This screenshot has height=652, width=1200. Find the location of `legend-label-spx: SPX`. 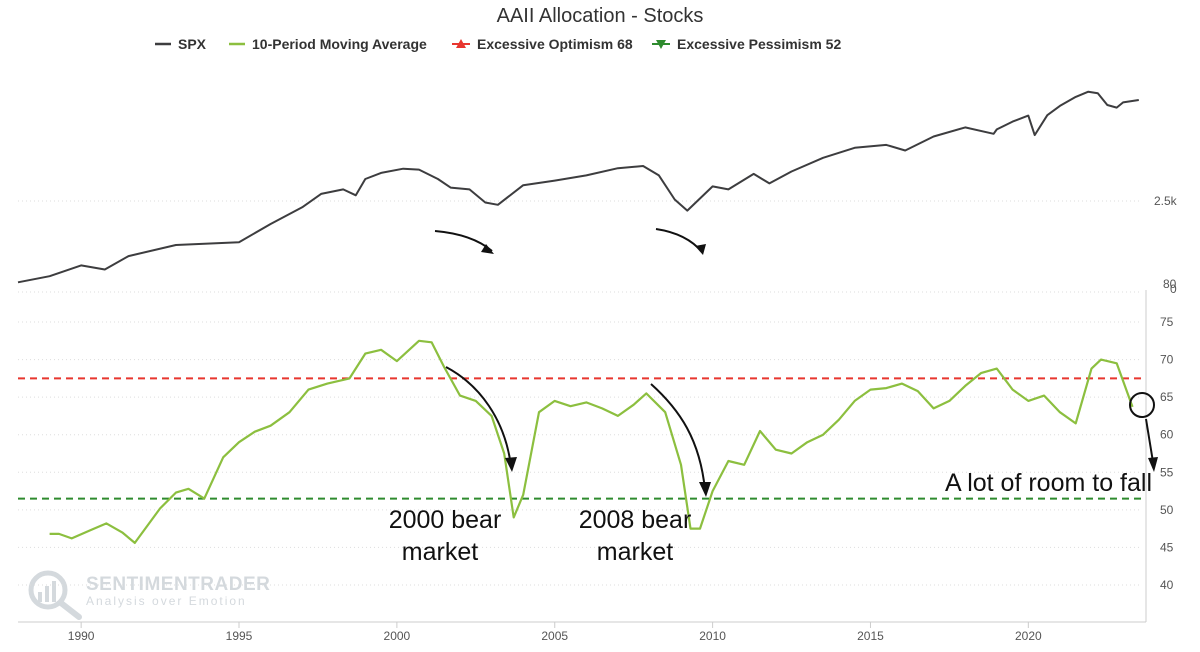

legend-label-spx: SPX is located at coordinates (192, 44).